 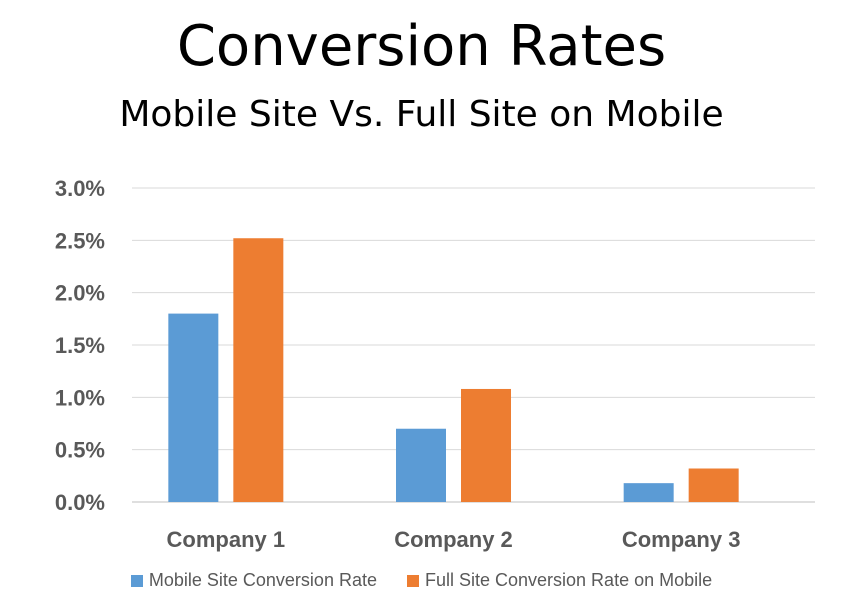 What do you see at coordinates (681, 539) in the screenshot?
I see `x-category-label: Company 3` at bounding box center [681, 539].